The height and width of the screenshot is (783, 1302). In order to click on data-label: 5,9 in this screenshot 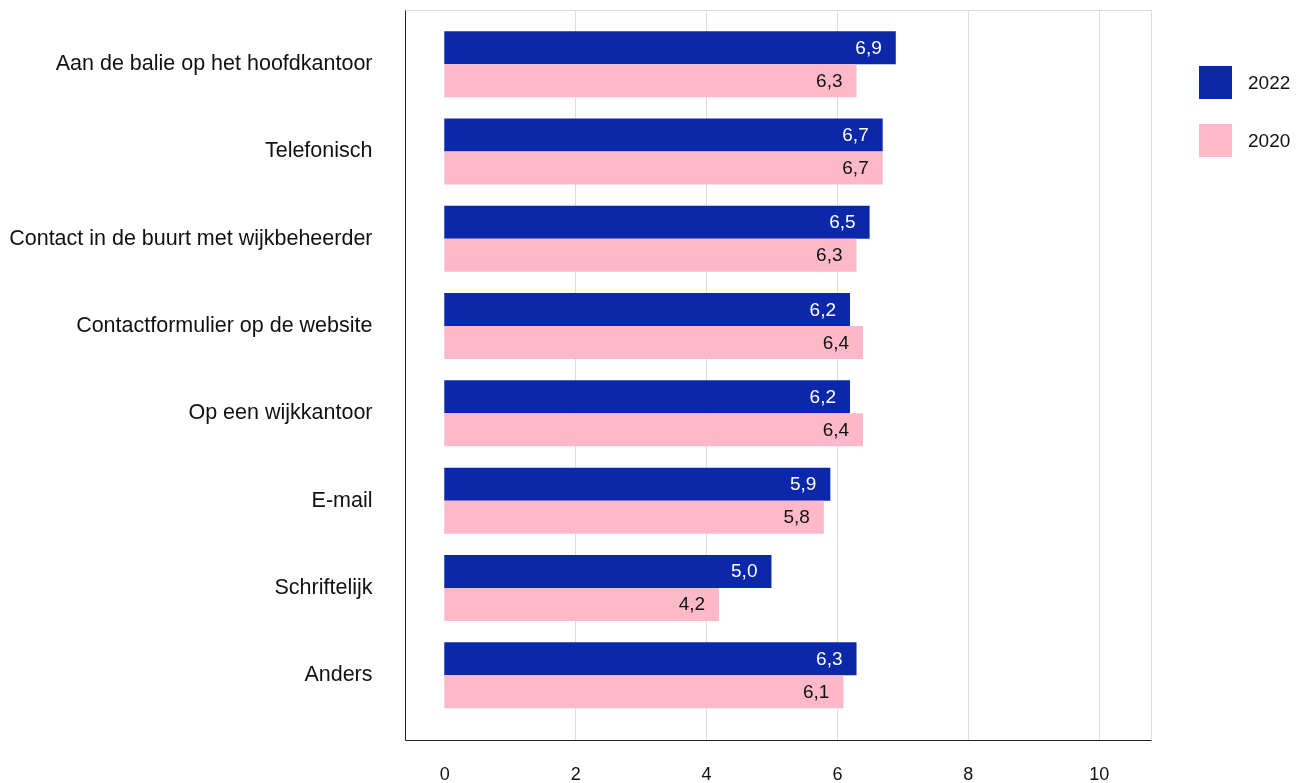, I will do `click(803, 484)`.